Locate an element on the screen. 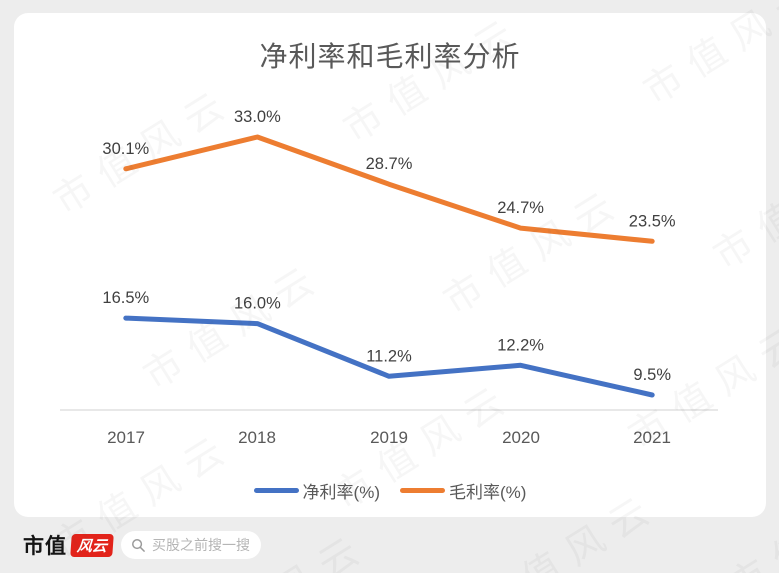 The height and width of the screenshot is (573, 779). data-label: 33.0% is located at coordinates (257, 117).